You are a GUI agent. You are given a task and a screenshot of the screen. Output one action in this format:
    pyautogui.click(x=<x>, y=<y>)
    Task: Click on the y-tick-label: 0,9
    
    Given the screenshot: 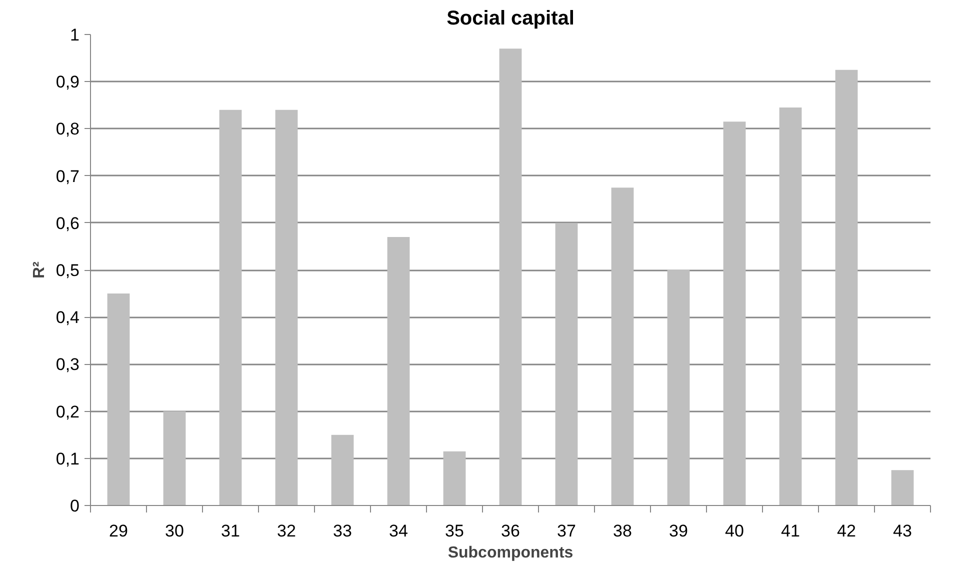 What is the action you would take?
    pyautogui.click(x=68, y=82)
    